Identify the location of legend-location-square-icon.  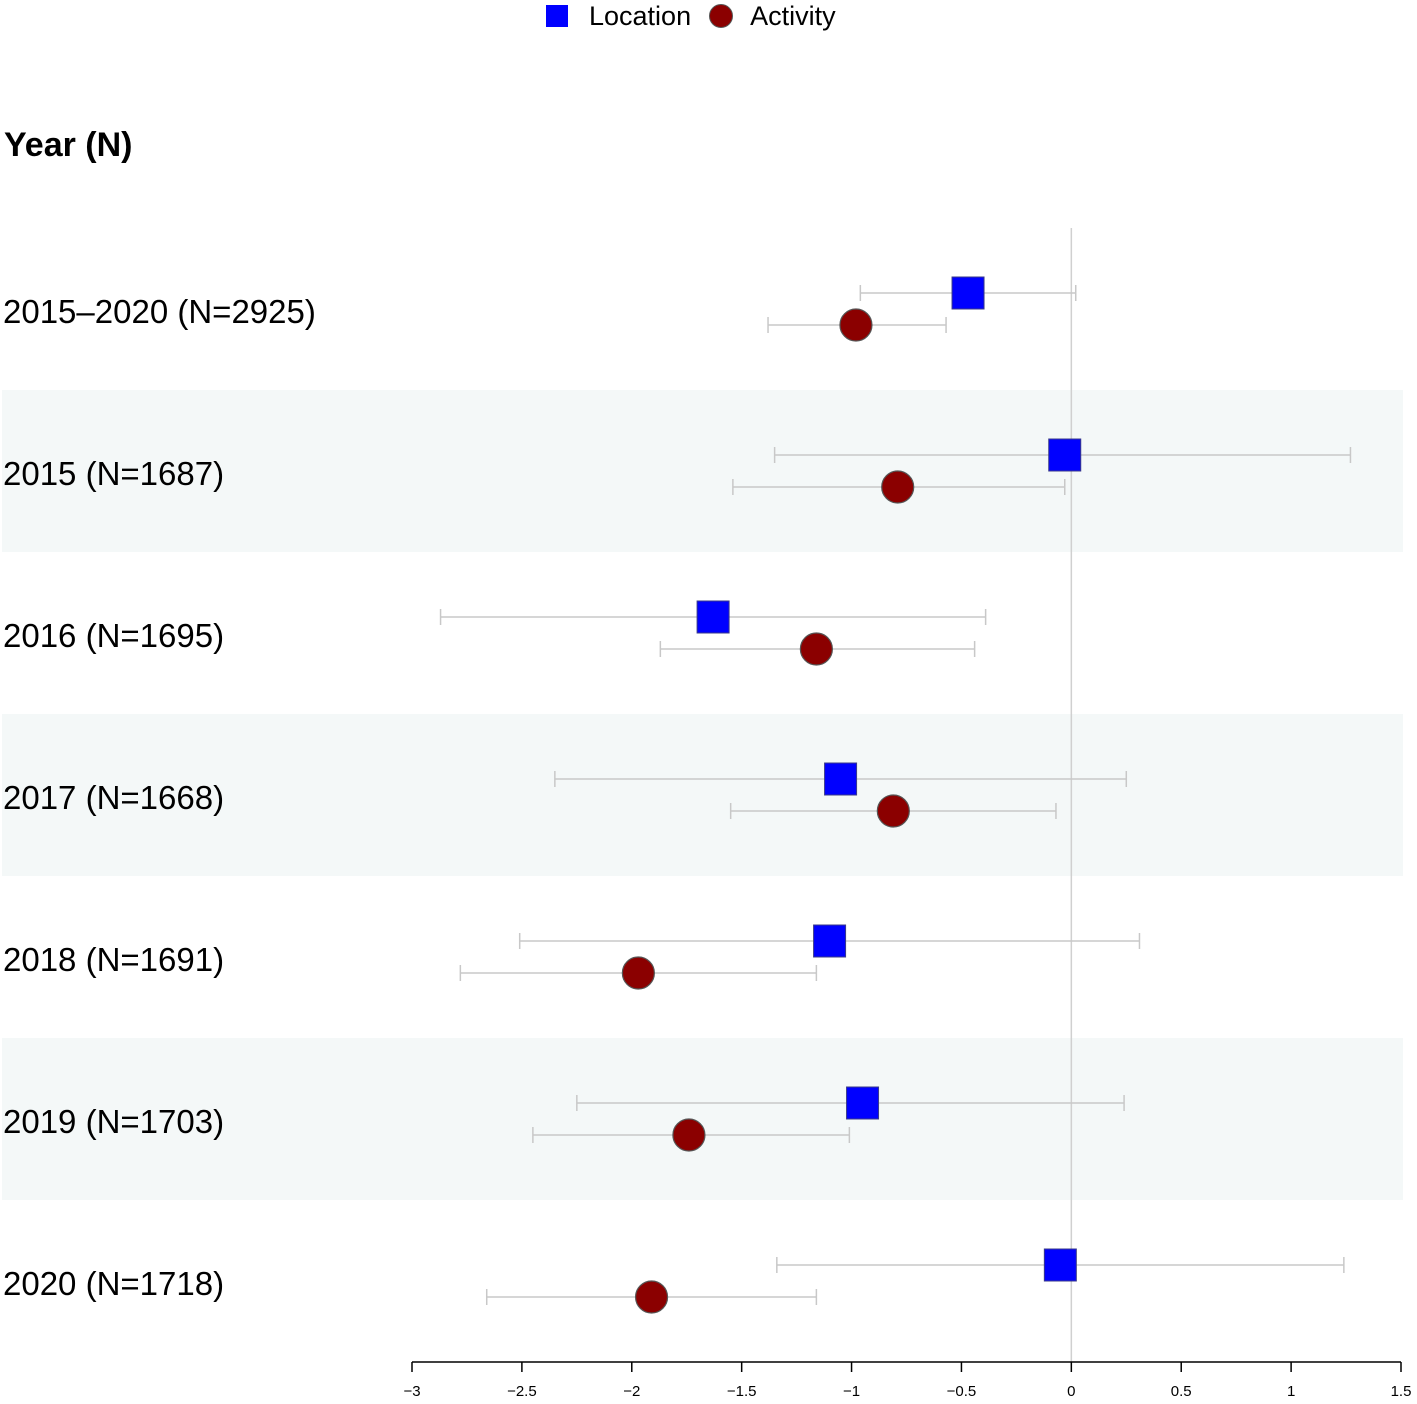
(557, 16).